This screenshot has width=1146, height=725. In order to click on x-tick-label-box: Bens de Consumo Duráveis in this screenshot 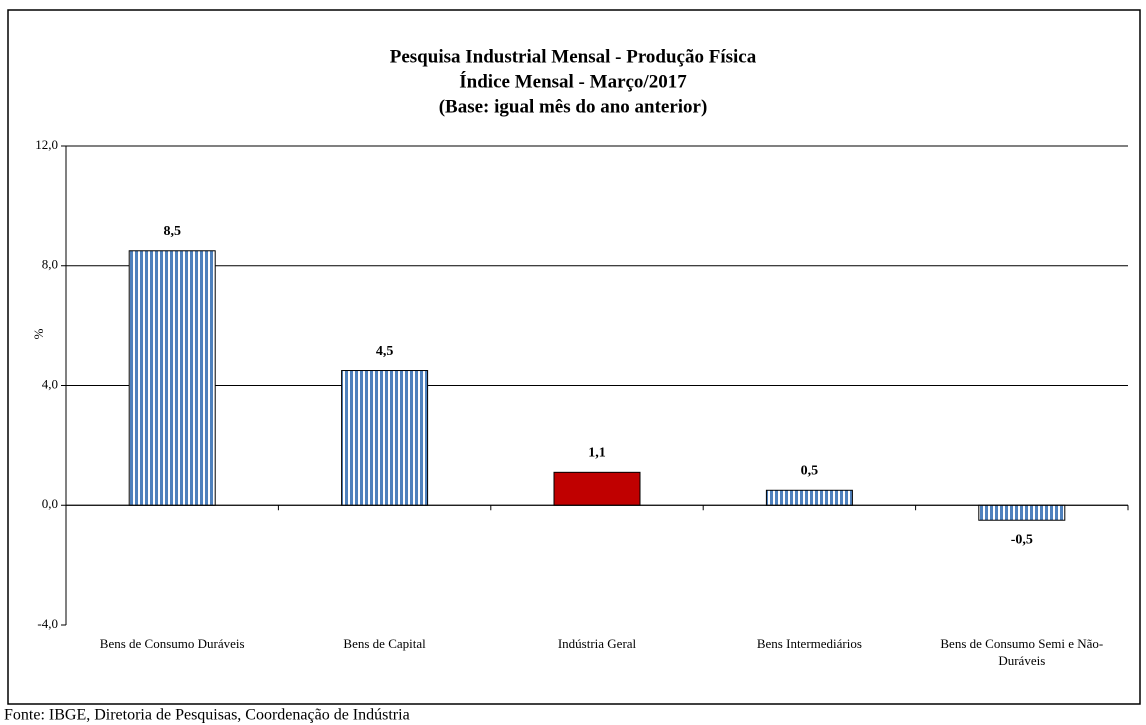, I will do `click(172, 643)`.